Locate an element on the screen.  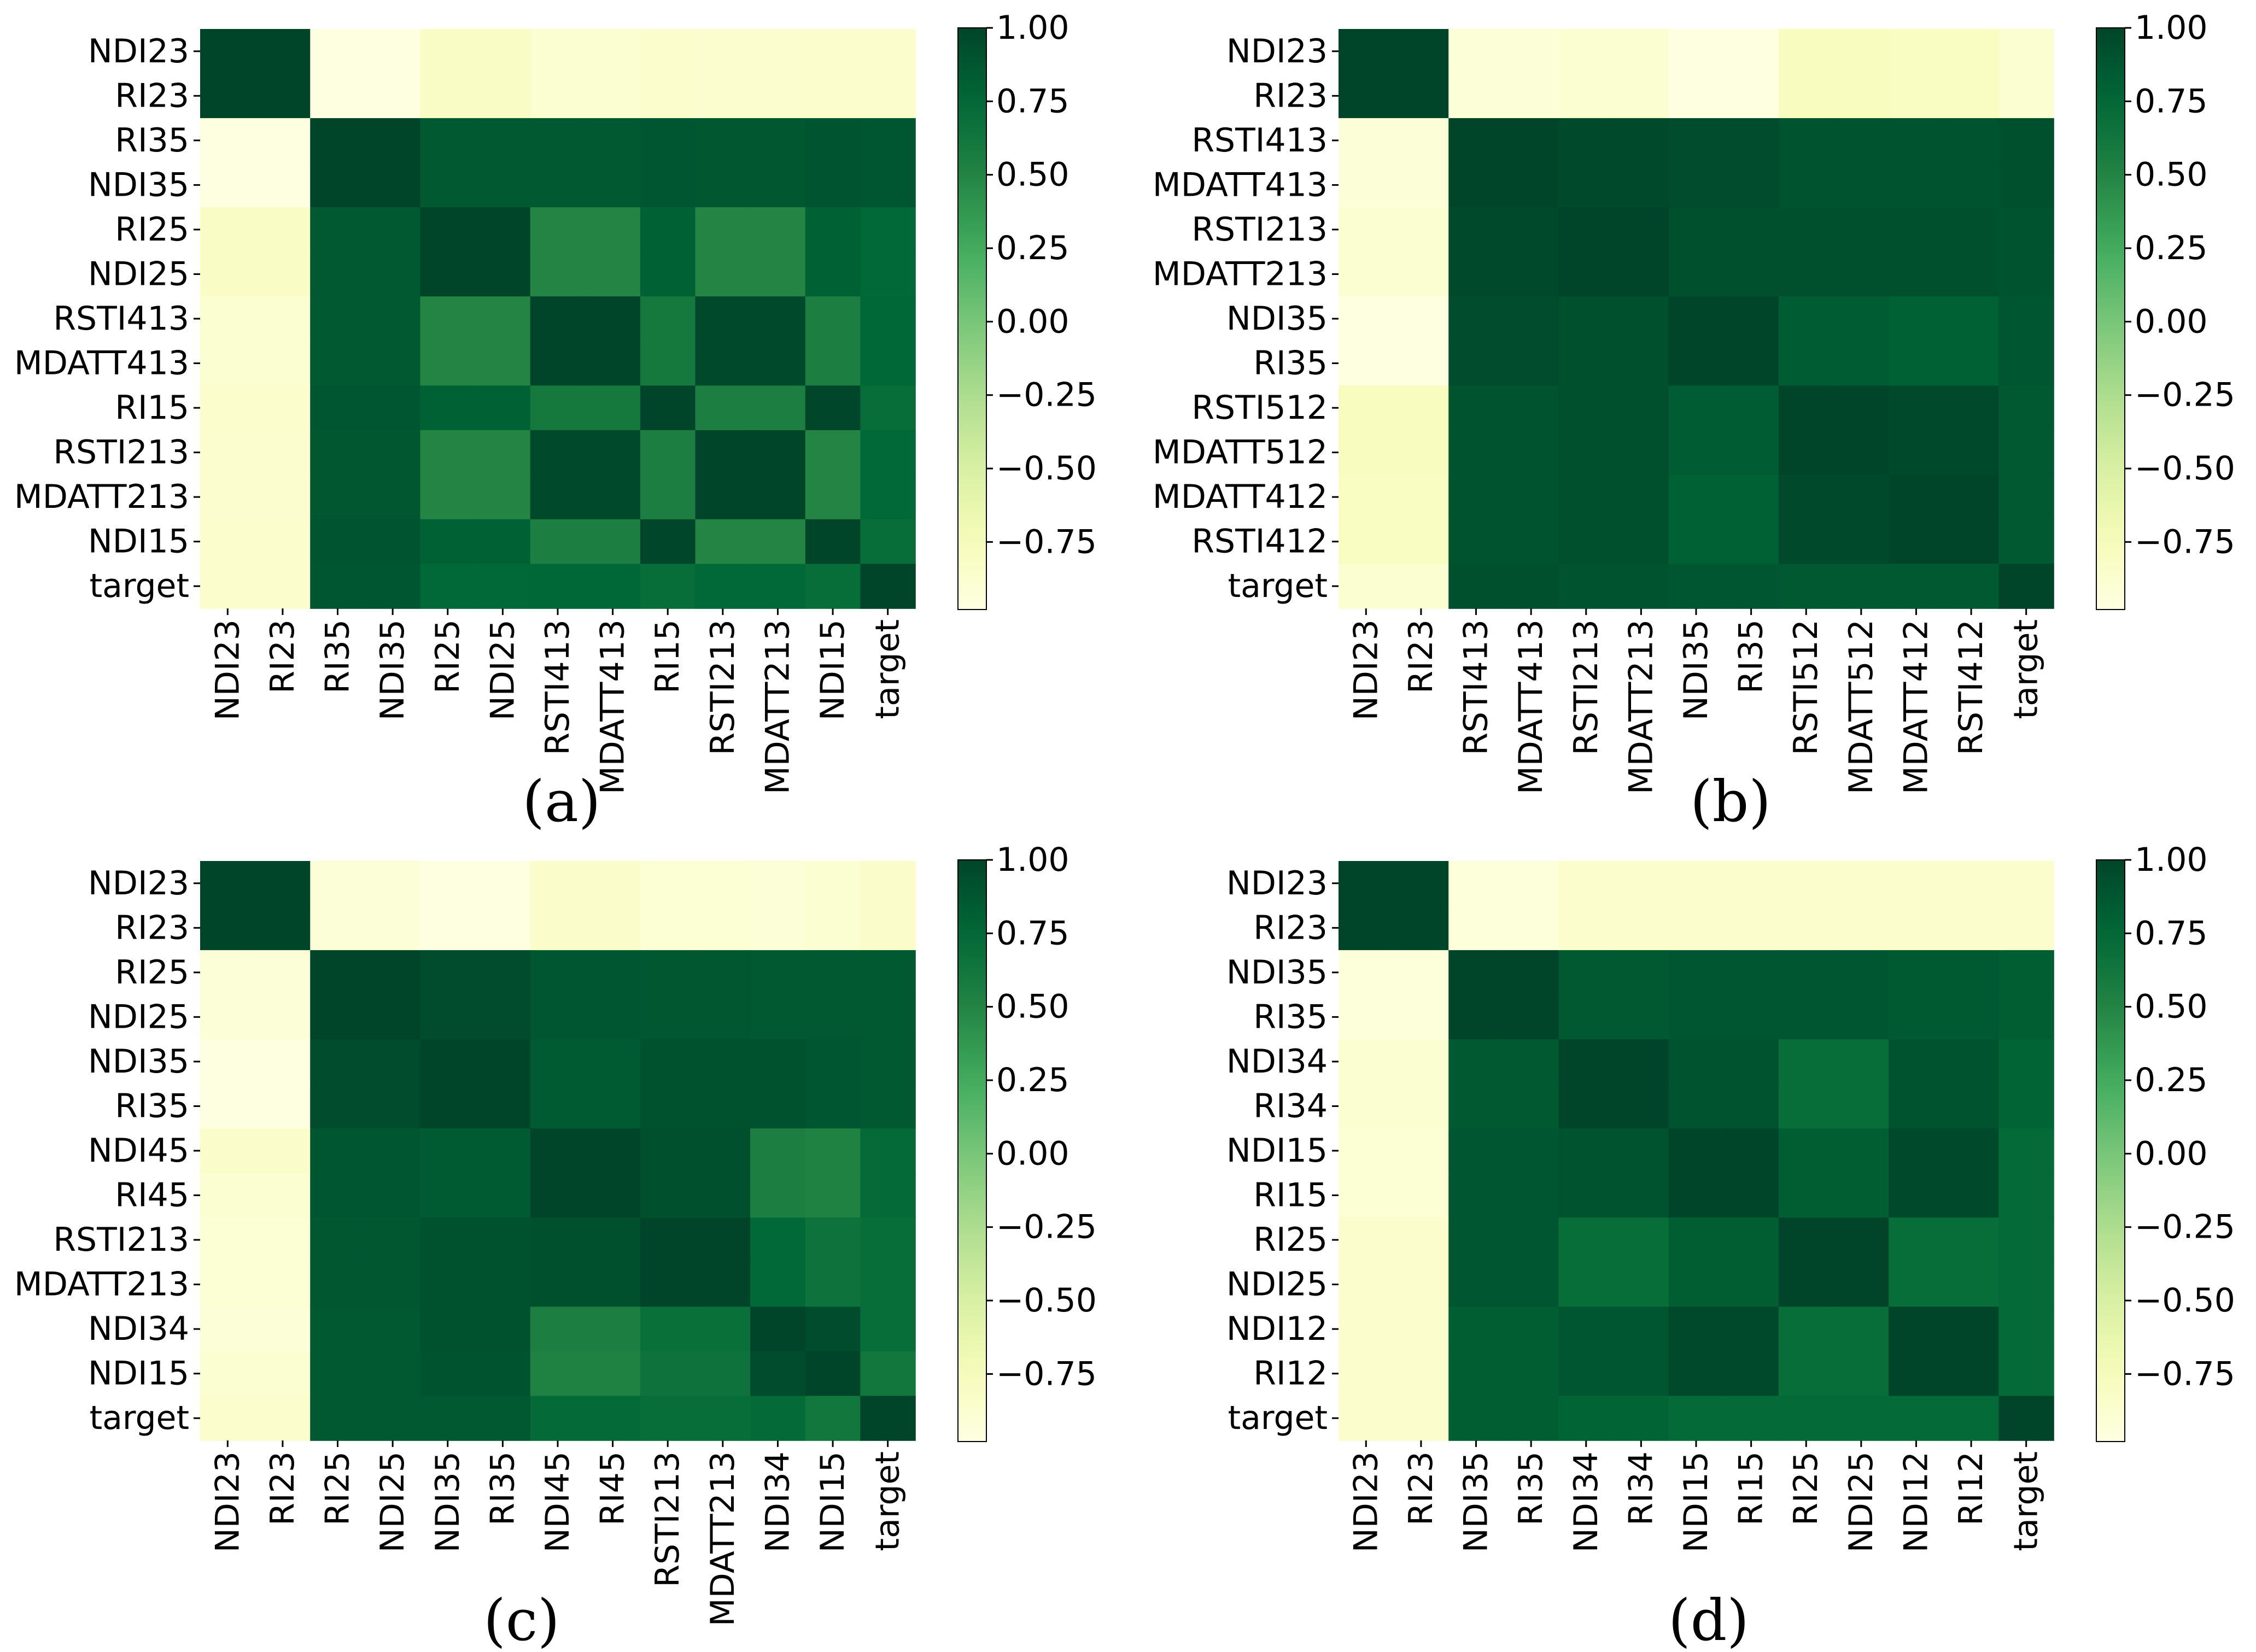
colorbar-tick-label: 0.50 is located at coordinates (1032, 1007).